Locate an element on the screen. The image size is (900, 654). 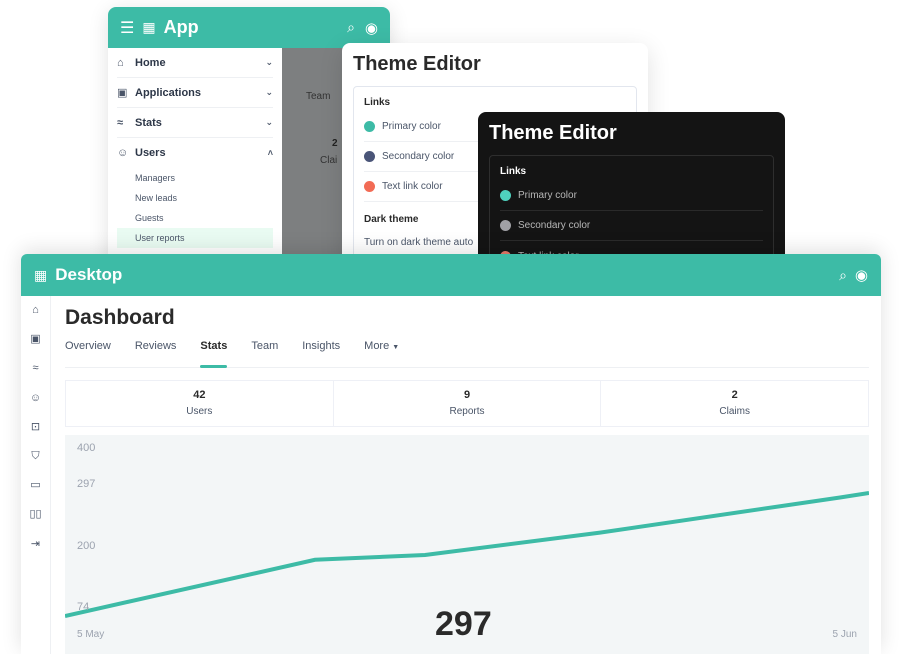
tab-insights: Insights is located at coordinates (321, 346).